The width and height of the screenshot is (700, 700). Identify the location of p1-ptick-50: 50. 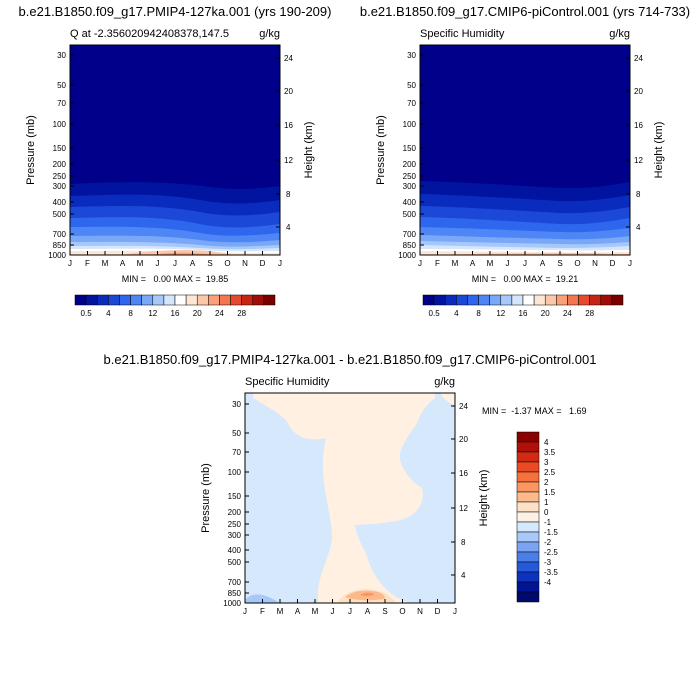
(61, 85).